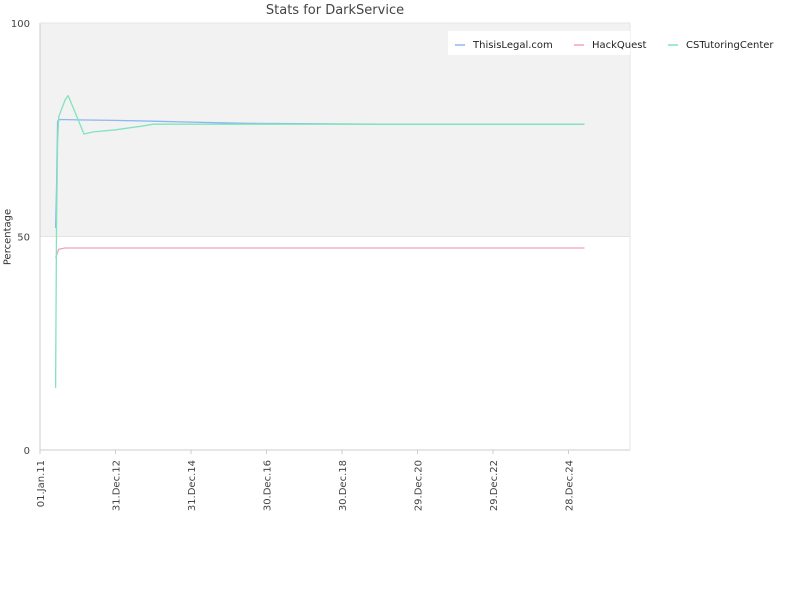 The height and width of the screenshot is (600, 800). I want to click on x-tick-label: 29.Dec.20, so click(418, 485).